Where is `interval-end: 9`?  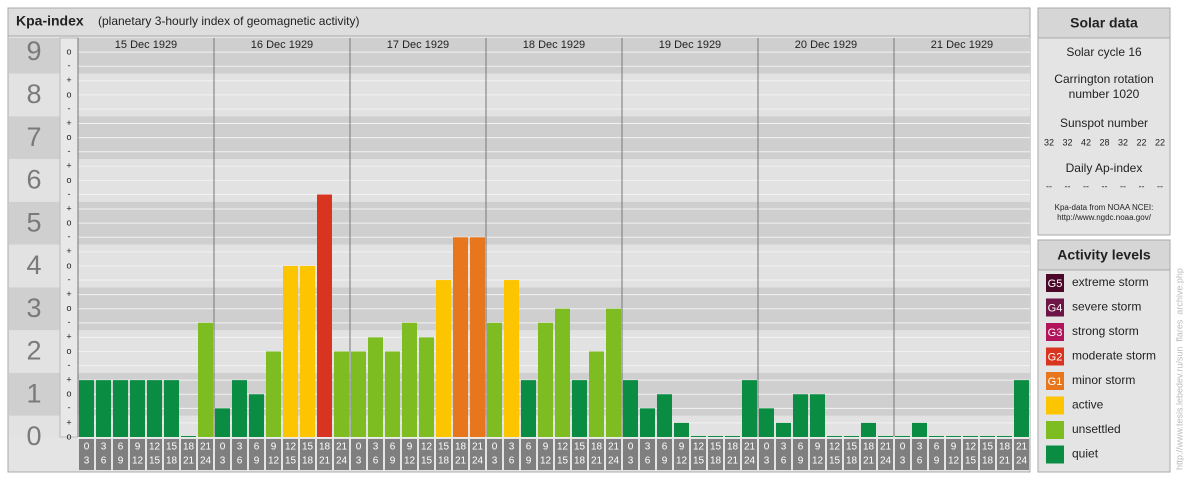
interval-end: 9 is located at coordinates (665, 461).